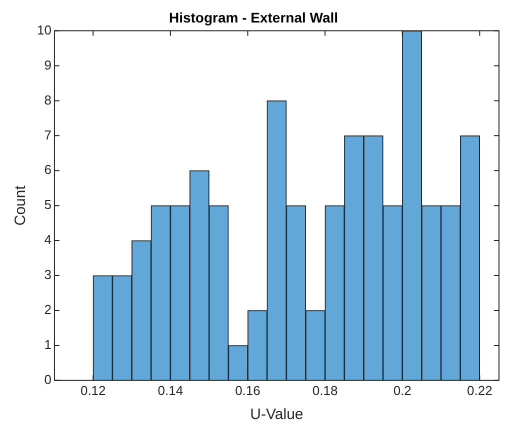 The image size is (518, 436). What do you see at coordinates (93, 390) in the screenshot?
I see `x-tick-label: 0.12` at bounding box center [93, 390].